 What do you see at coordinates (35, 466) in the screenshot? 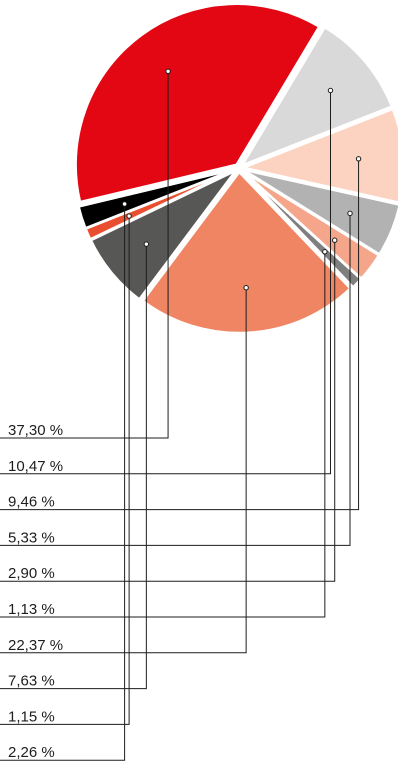
I see `slice-label: 10,47 %` at bounding box center [35, 466].